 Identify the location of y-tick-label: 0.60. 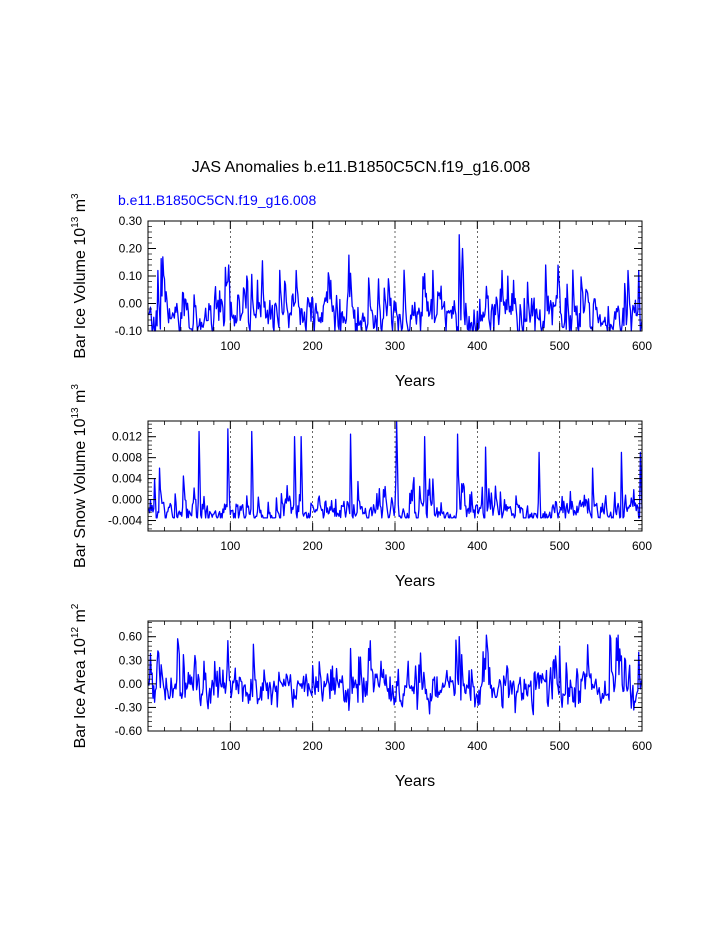
(131, 637).